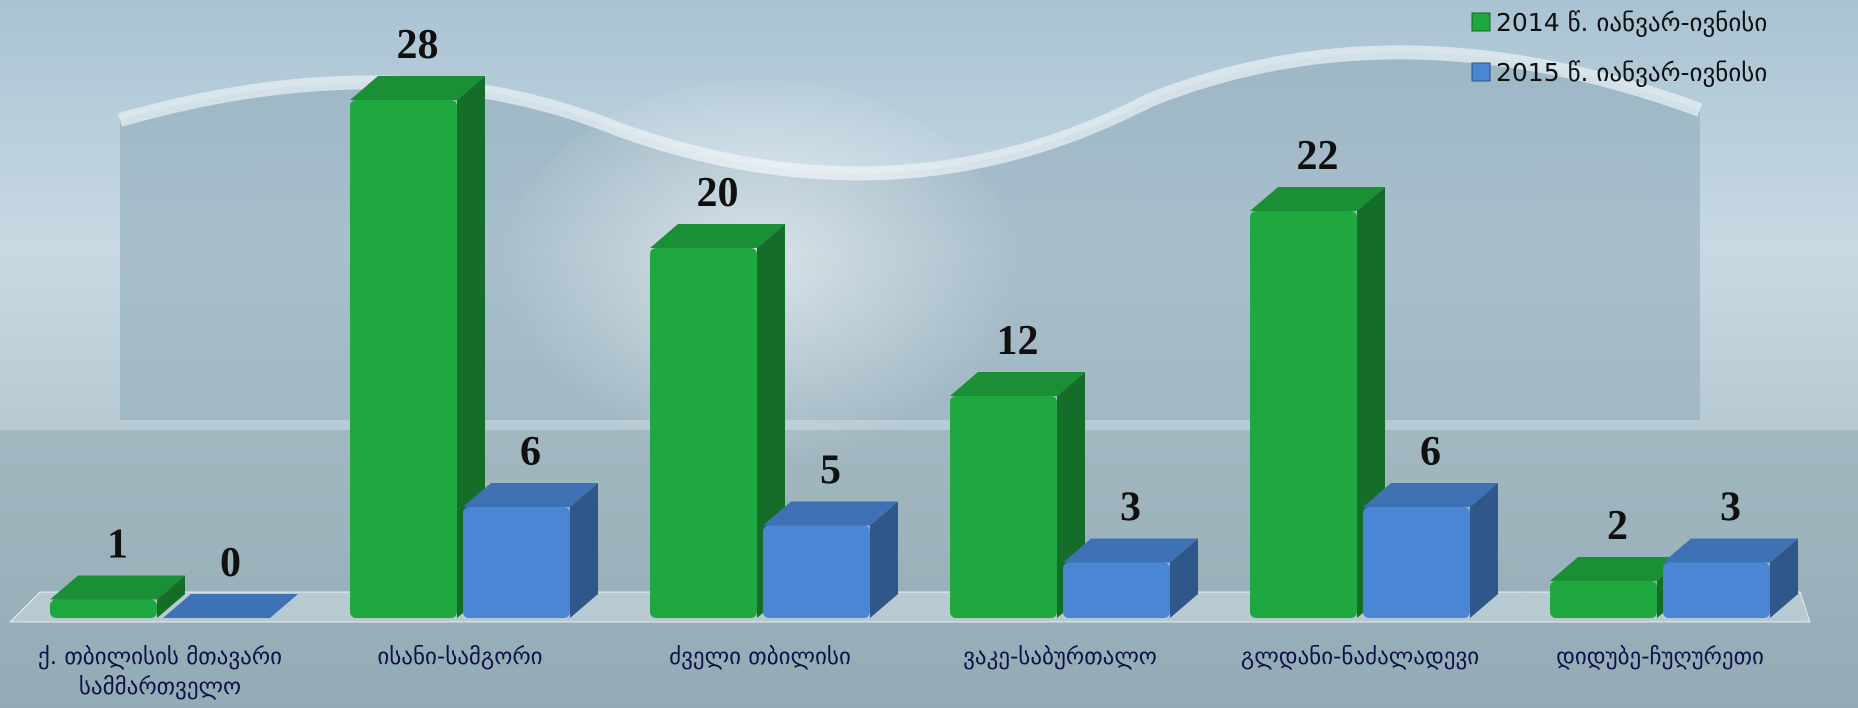  I want to click on legend-label: 2015 წ. იანვარ-ივნისი, so click(1631, 72).